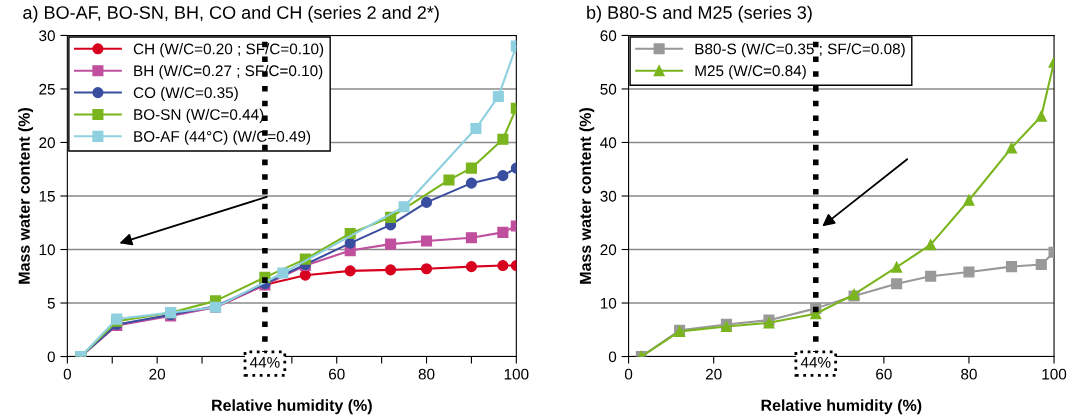 The height and width of the screenshot is (417, 1069). I want to click on chart-title: b) B80-S and M25 (series 3), so click(699, 14).